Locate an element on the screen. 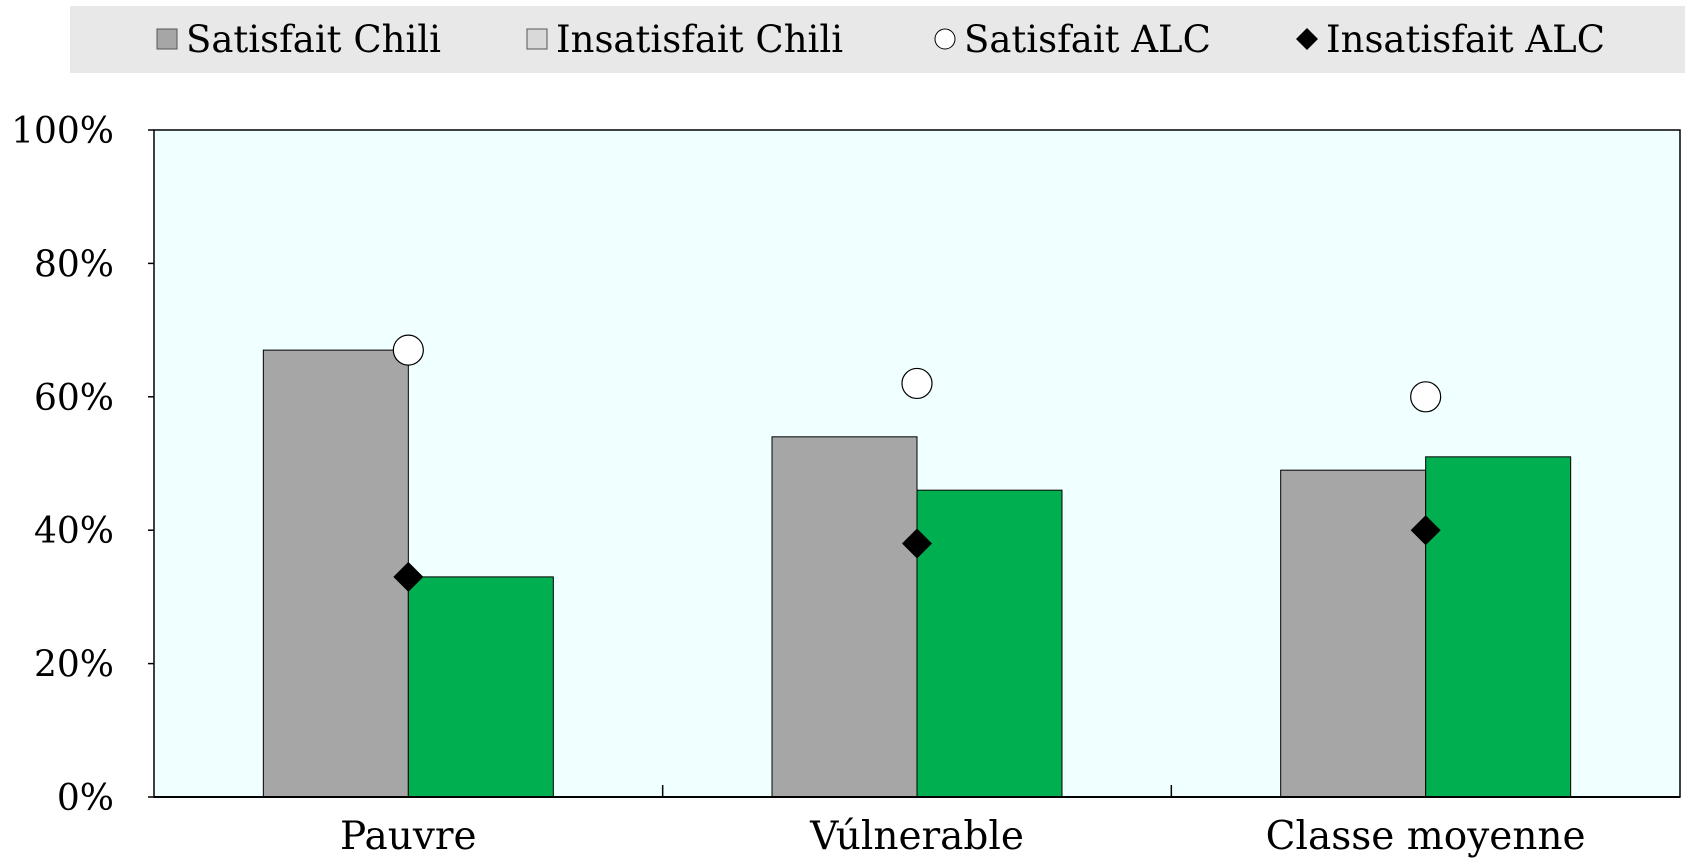 The height and width of the screenshot is (859, 1685). legend-label-insatisfait-chili: Insatisfait Chili is located at coordinates (699, 39).